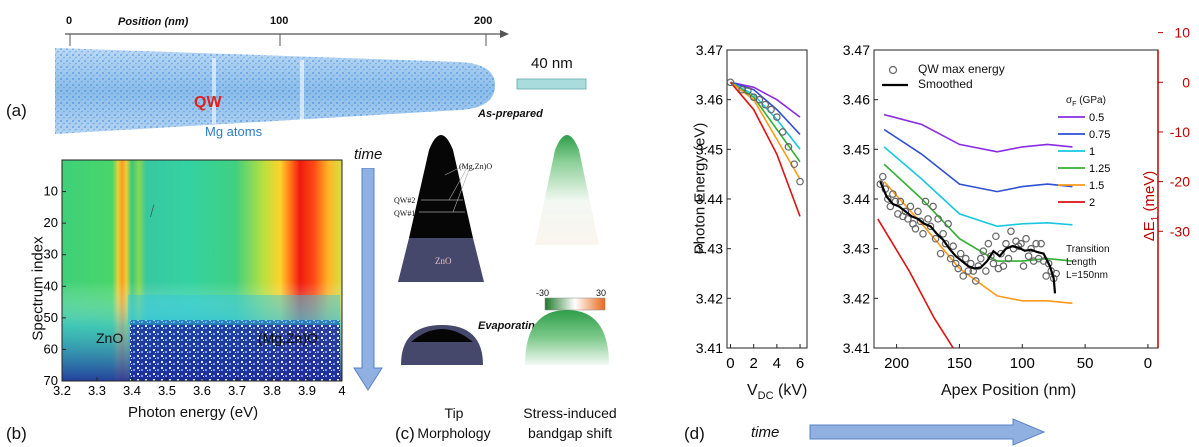 The image size is (1199, 447). I want to click on strain-as-prepared, so click(567, 190).